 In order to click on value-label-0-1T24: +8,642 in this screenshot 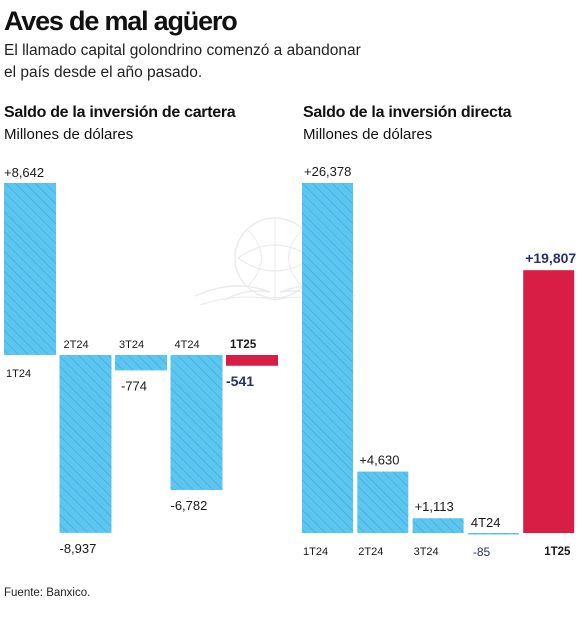, I will do `click(24, 172)`.